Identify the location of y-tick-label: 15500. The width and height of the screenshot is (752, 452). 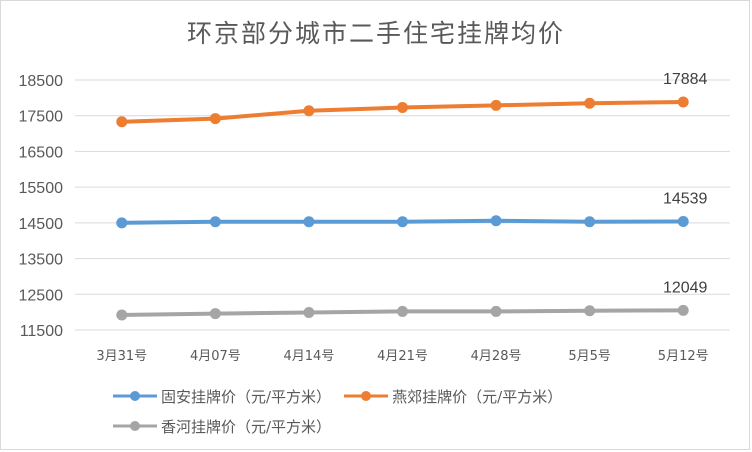
(41, 188).